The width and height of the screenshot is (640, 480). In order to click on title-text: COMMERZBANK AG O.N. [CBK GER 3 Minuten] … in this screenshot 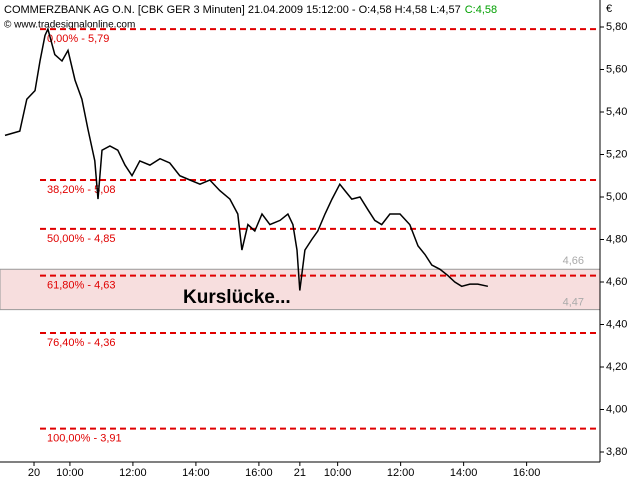, I will do `click(232, 10)`.